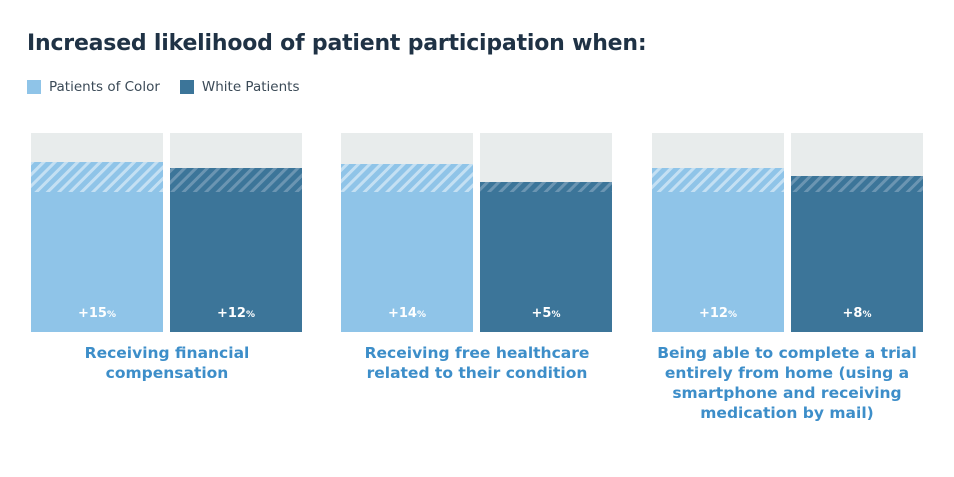  What do you see at coordinates (34, 87) in the screenshot?
I see `legend-swatch-patients-of-color` at bounding box center [34, 87].